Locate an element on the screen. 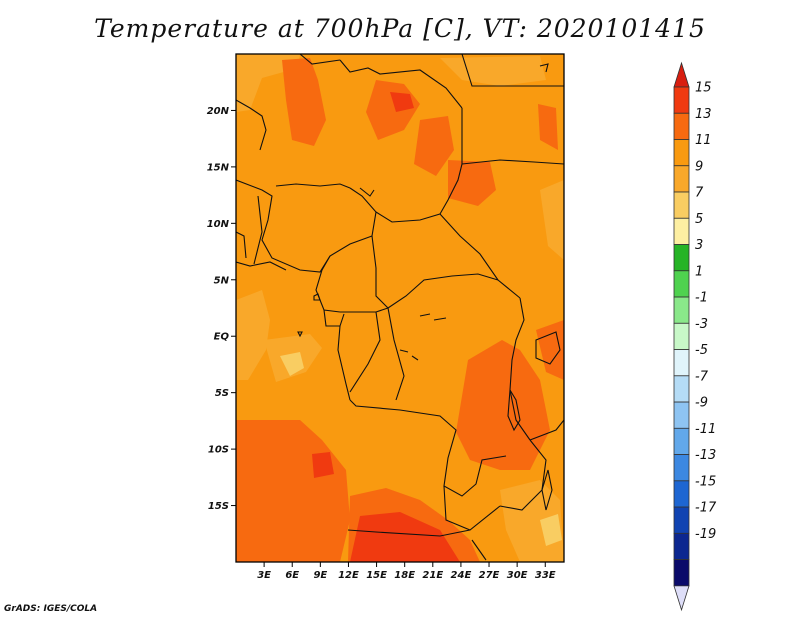  lon-tick-label: 9E is located at coordinates (320, 575).